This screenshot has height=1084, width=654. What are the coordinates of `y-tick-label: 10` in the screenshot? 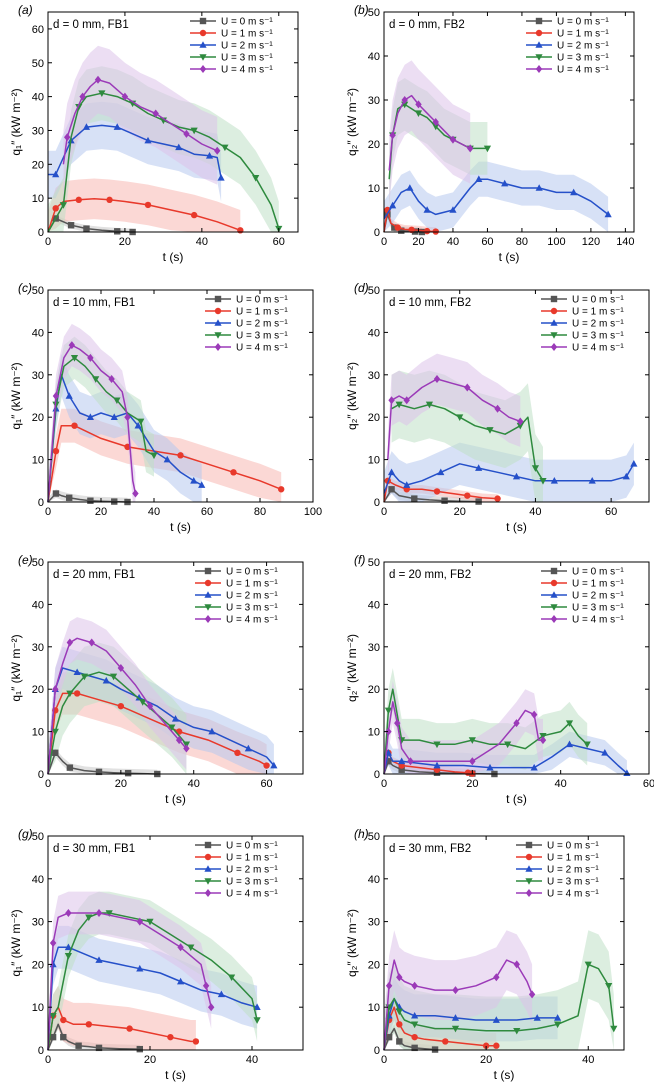 It's located at (38, 1008).